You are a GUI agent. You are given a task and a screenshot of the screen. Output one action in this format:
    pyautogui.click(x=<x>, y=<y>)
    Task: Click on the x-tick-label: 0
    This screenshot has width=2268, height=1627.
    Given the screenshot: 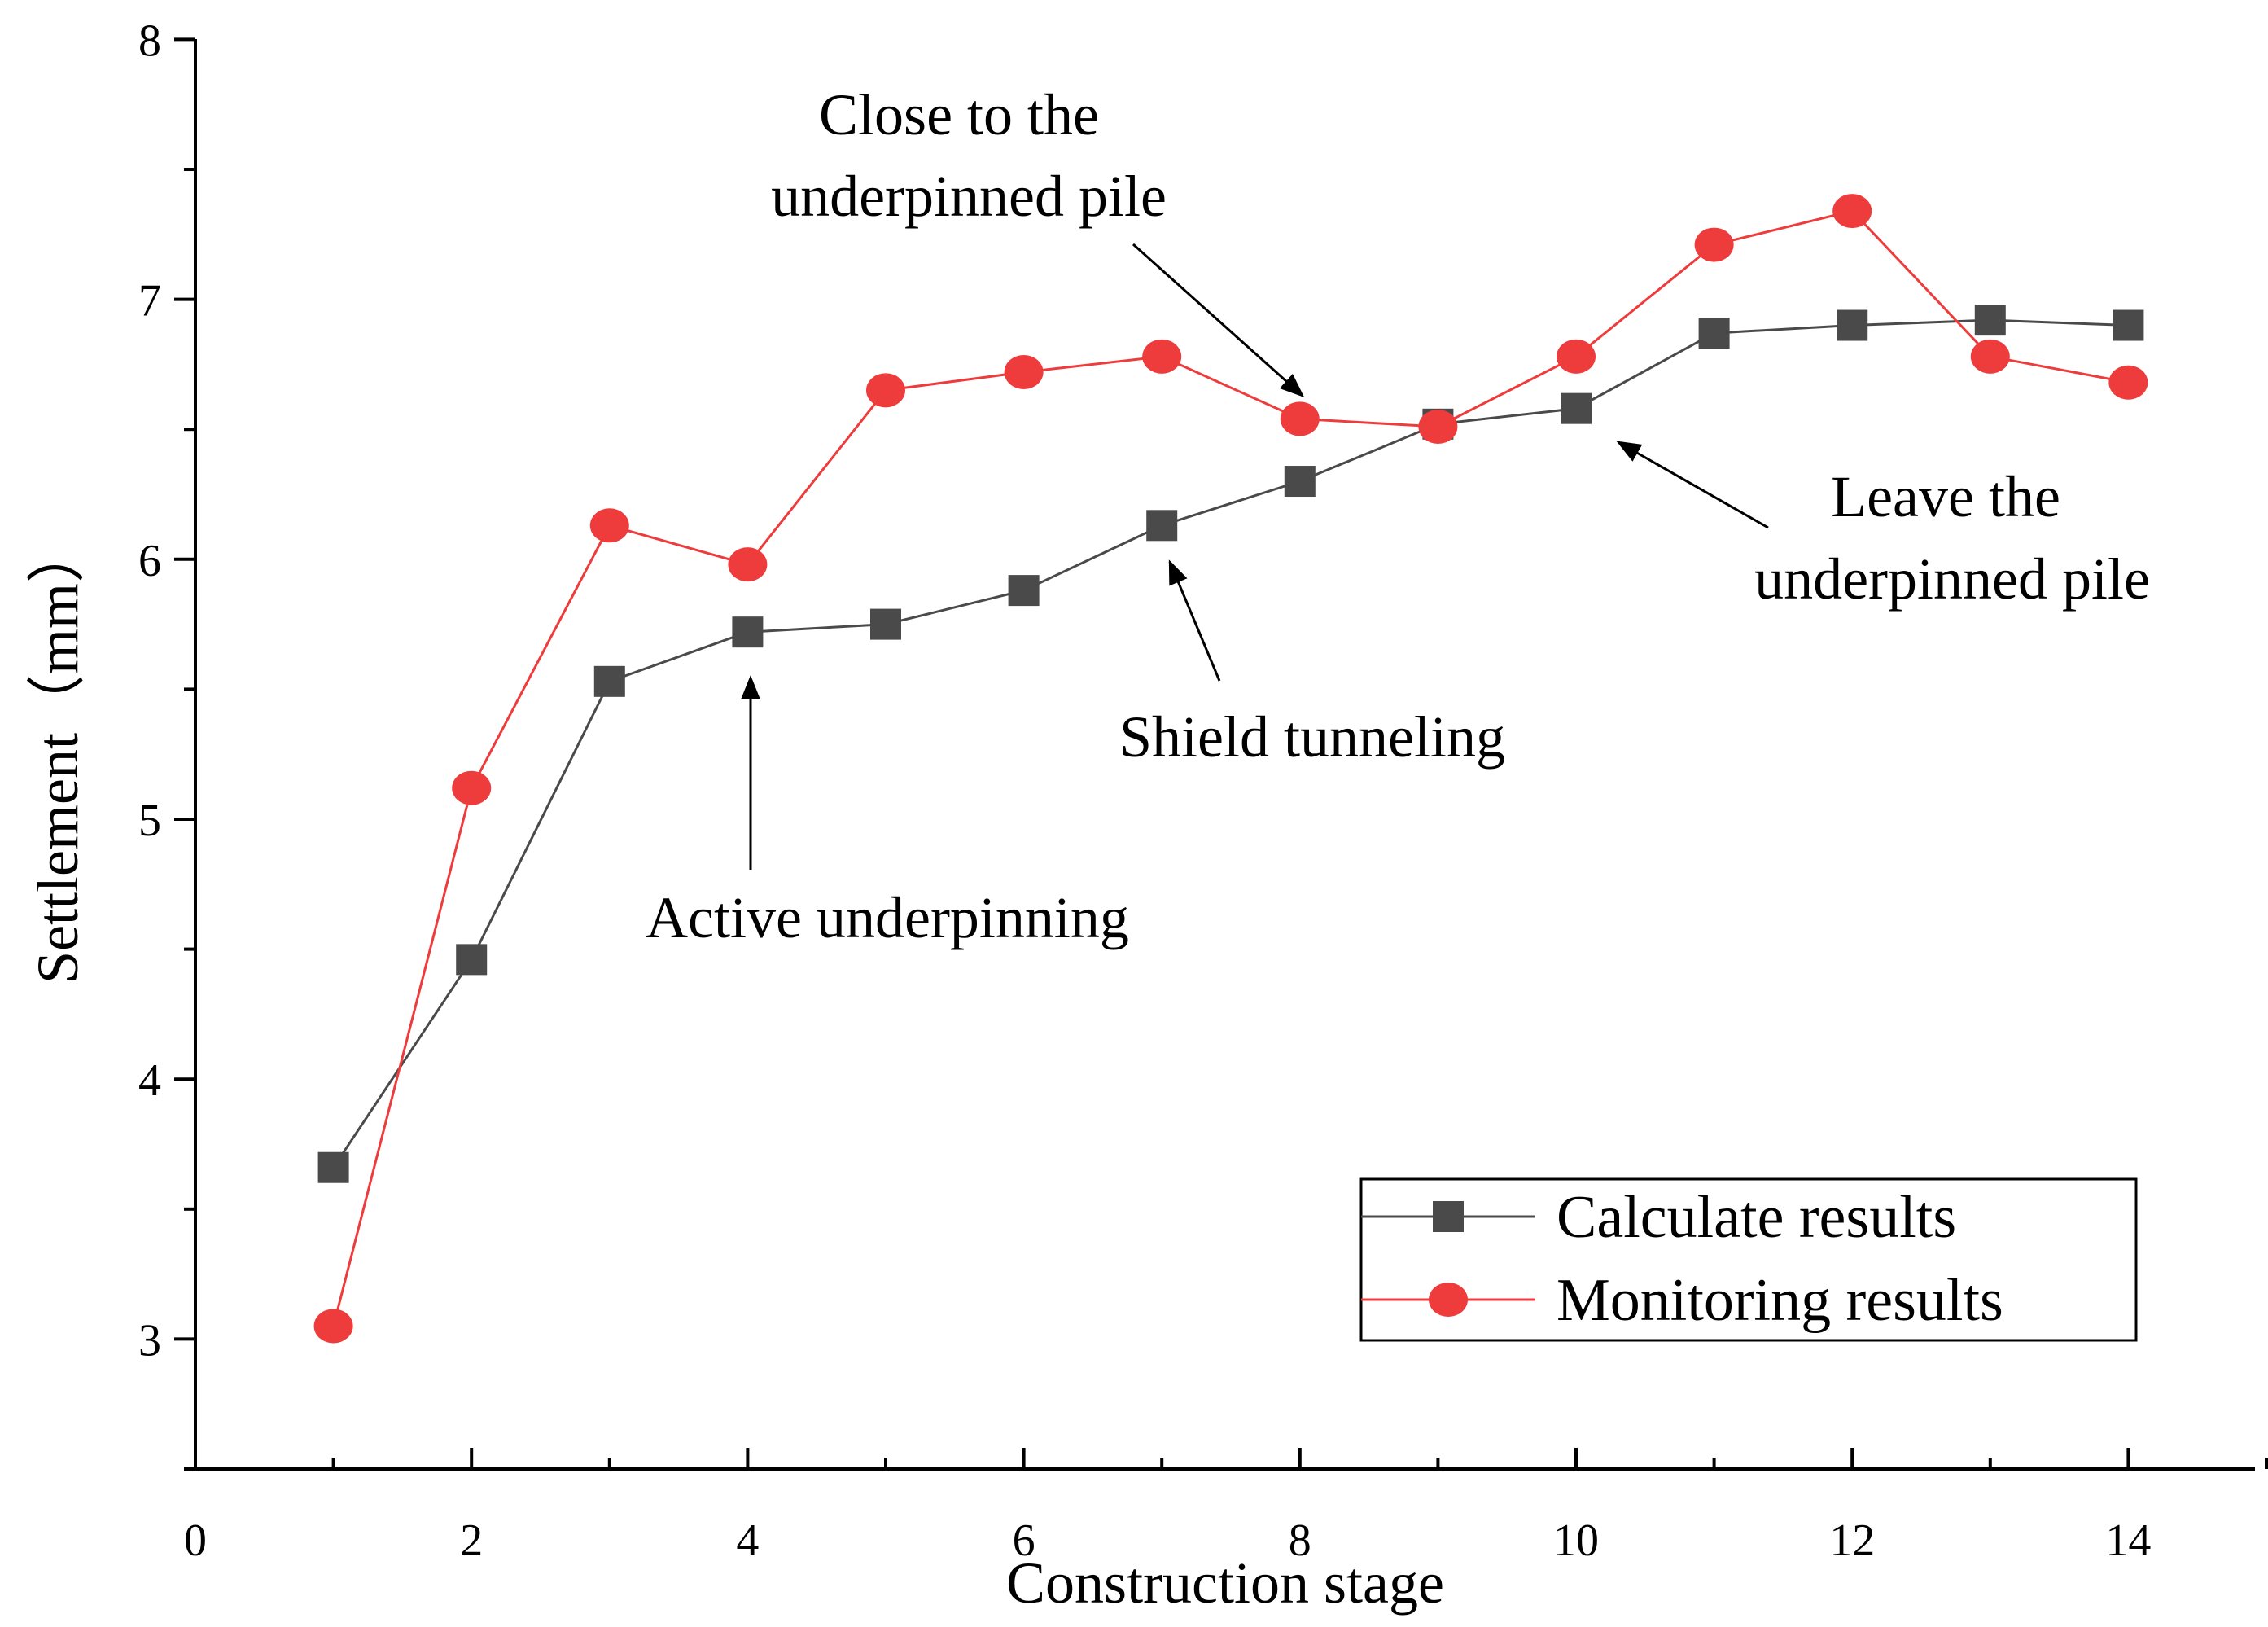 What is the action you would take?
    pyautogui.click(x=195, y=1541)
    